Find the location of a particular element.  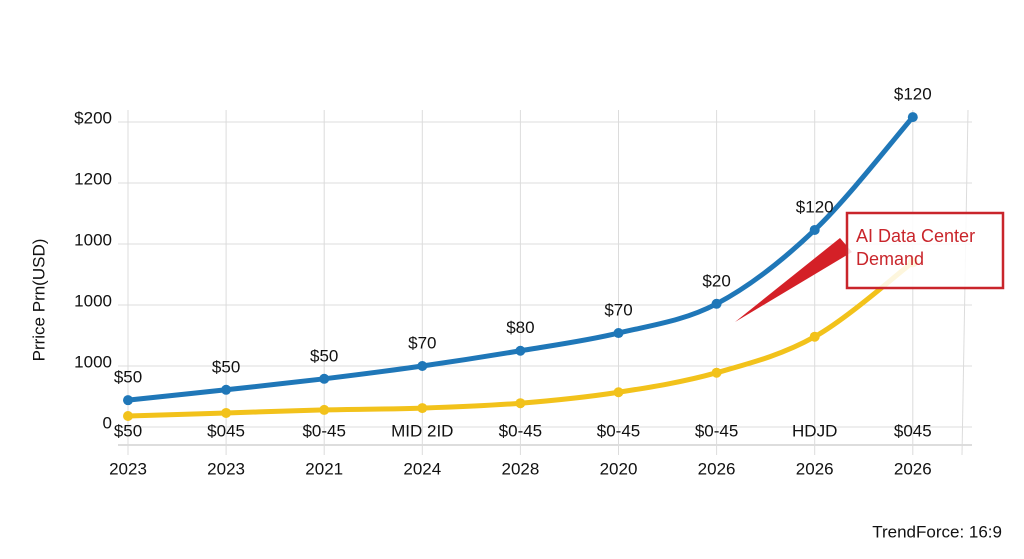

point-annotation: MID 2ID is located at coordinates (422, 430).